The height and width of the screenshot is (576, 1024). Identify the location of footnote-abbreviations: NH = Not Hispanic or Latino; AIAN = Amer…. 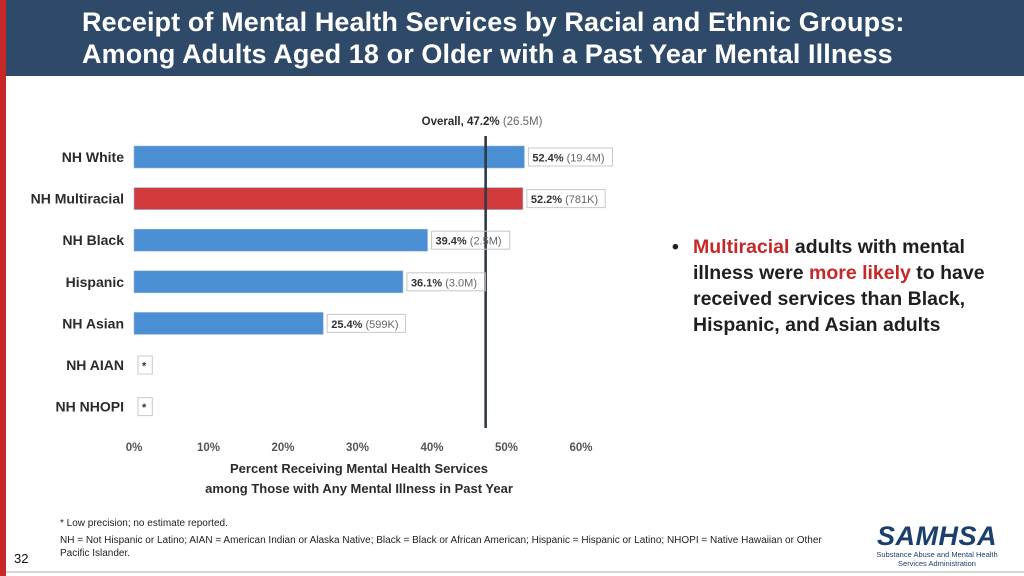
(441, 547).